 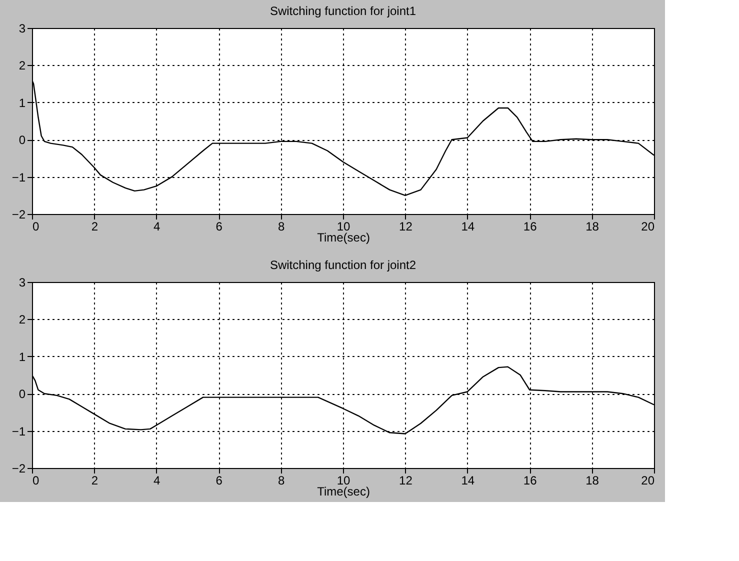 I want to click on chart-title: Switching function for joint2, so click(x=343, y=265).